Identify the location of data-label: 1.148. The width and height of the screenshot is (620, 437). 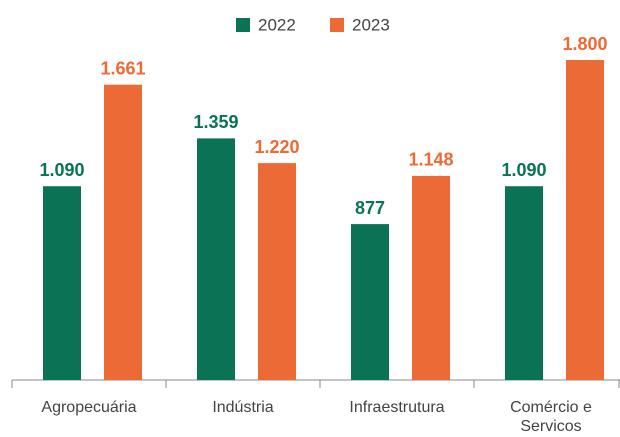
(430, 160).